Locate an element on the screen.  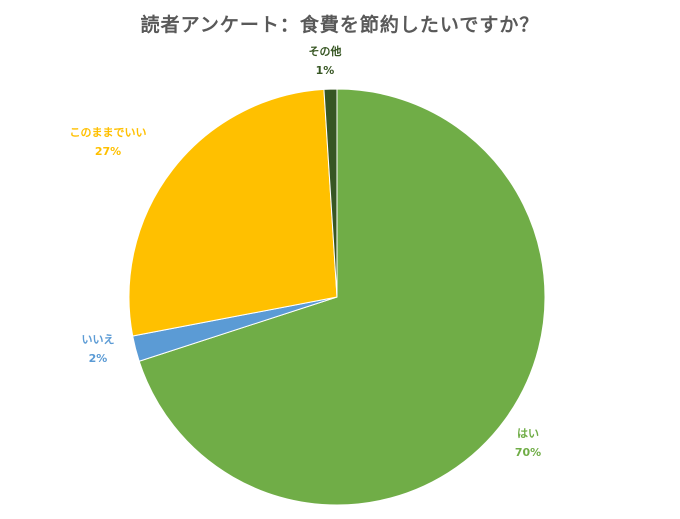
slice-label-value-4: 1% is located at coordinates (325, 70).